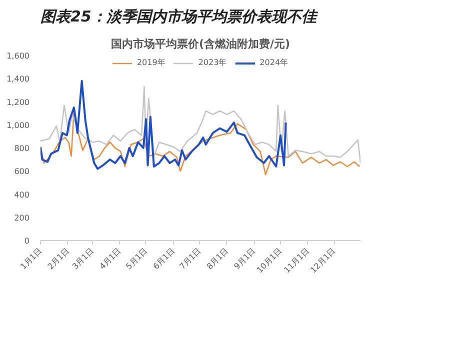  Describe the element at coordinates (18, 79) in the screenshot. I see `y-tick-label: 1,400` at that location.